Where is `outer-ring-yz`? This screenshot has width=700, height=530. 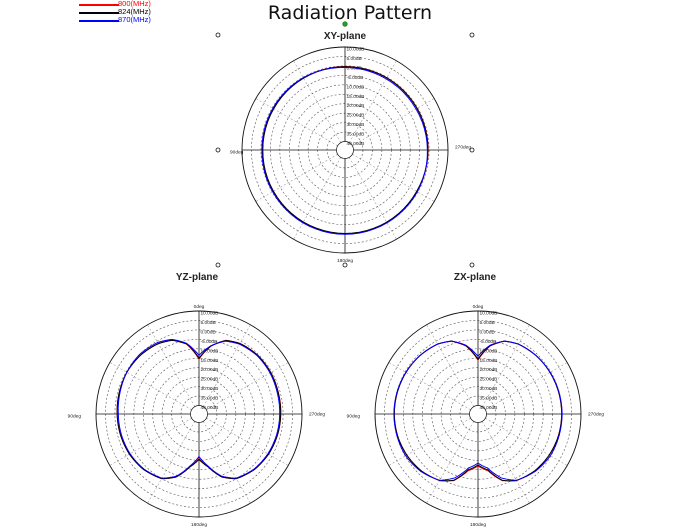
outer-ring-yz is located at coordinates (199, 414).